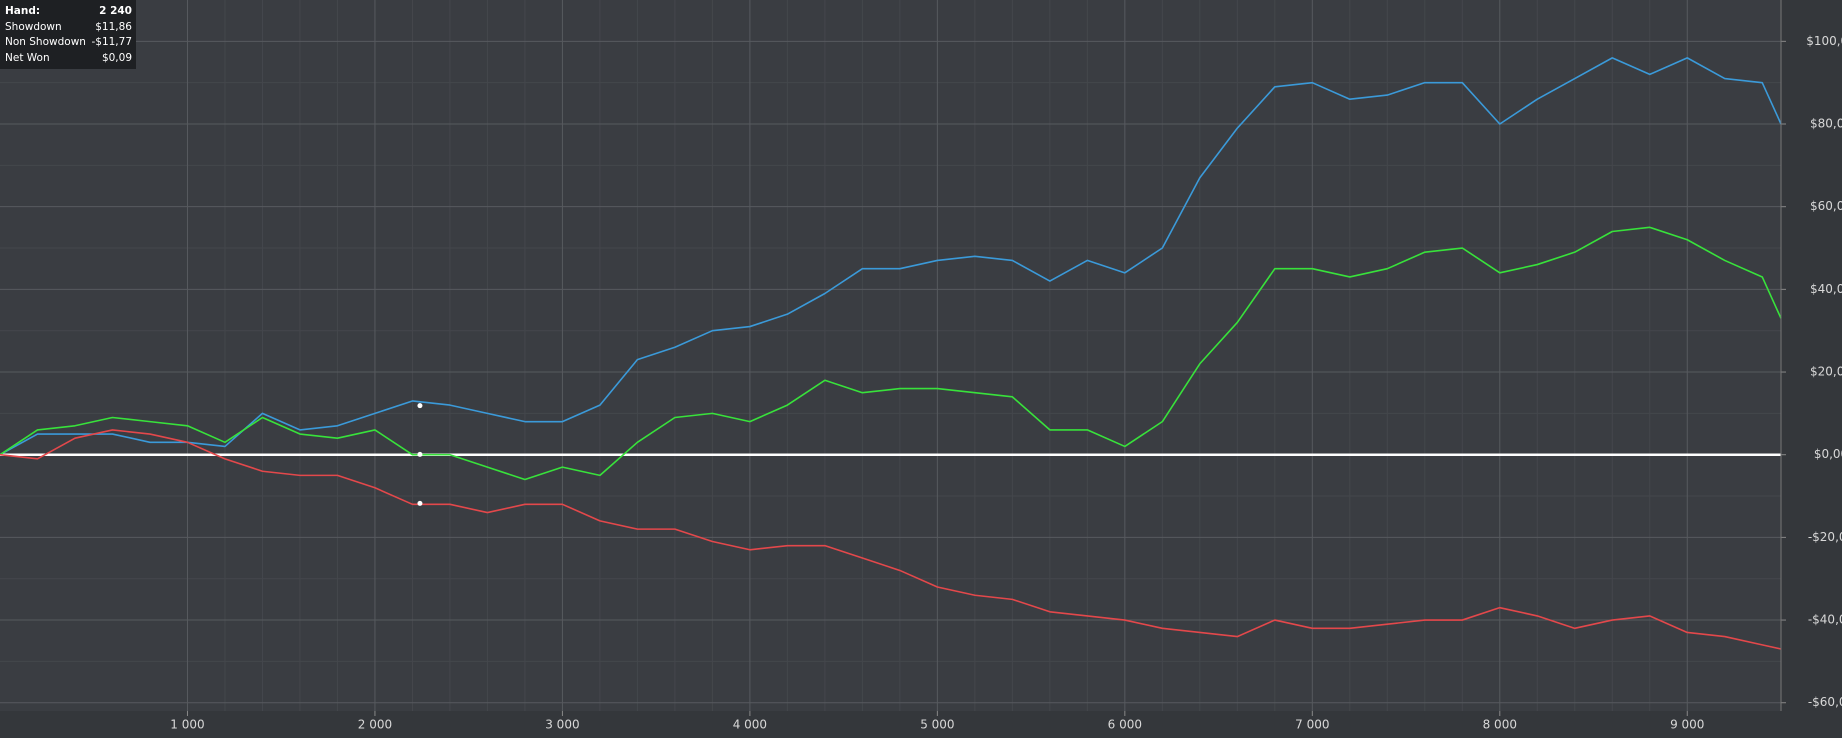 Image resolution: width=1842 pixels, height=738 pixels. I want to click on tooltip-row: Net Won $0,09, so click(68, 59).